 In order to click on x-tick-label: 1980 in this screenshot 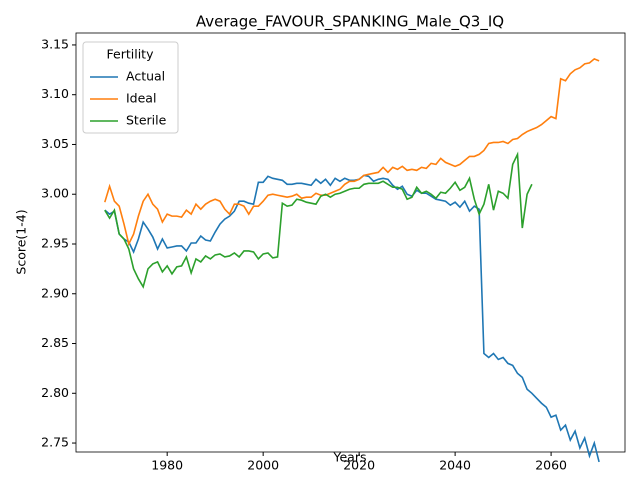, I will do `click(167, 465)`.